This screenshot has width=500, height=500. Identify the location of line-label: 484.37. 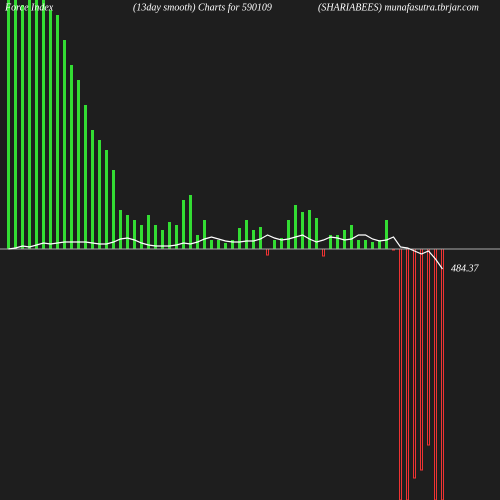
(465, 268).